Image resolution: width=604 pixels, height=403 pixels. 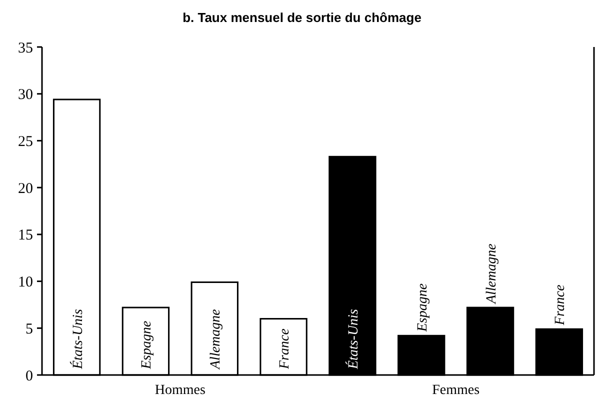 What do you see at coordinates (29, 329) in the screenshot?
I see `y-tick-label: 5` at bounding box center [29, 329].